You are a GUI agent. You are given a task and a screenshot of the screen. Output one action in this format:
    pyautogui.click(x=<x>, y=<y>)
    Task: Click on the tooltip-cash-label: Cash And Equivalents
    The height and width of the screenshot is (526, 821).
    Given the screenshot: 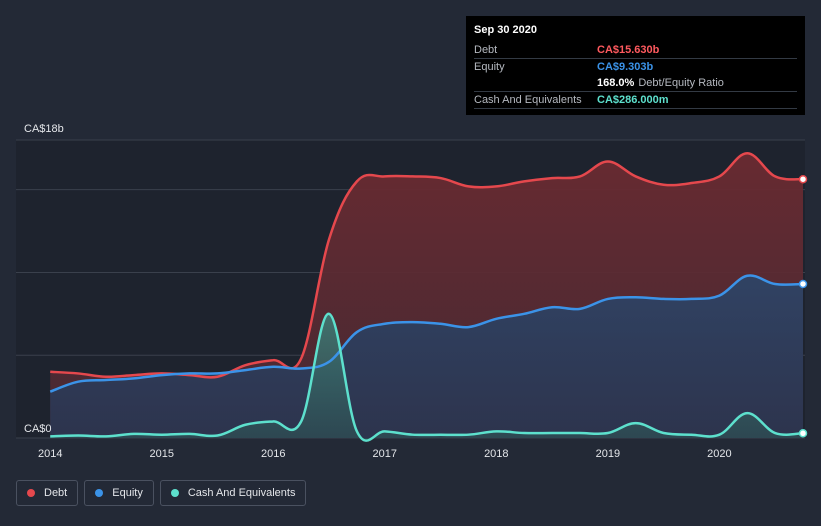 What is the action you would take?
    pyautogui.click(x=528, y=100)
    